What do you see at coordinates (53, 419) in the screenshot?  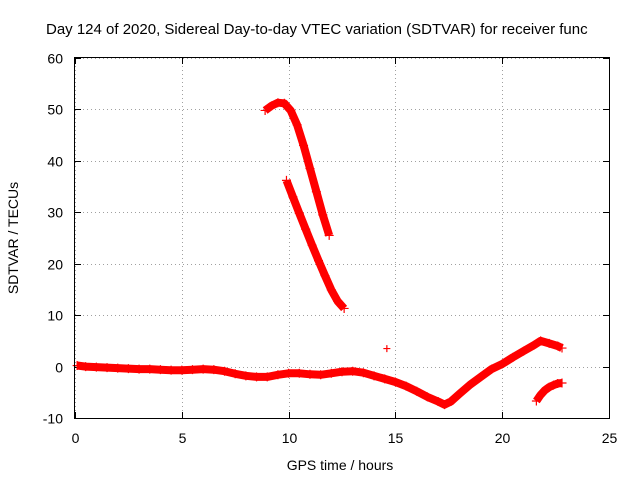 I see `y-tick-label: -10` at bounding box center [53, 419].